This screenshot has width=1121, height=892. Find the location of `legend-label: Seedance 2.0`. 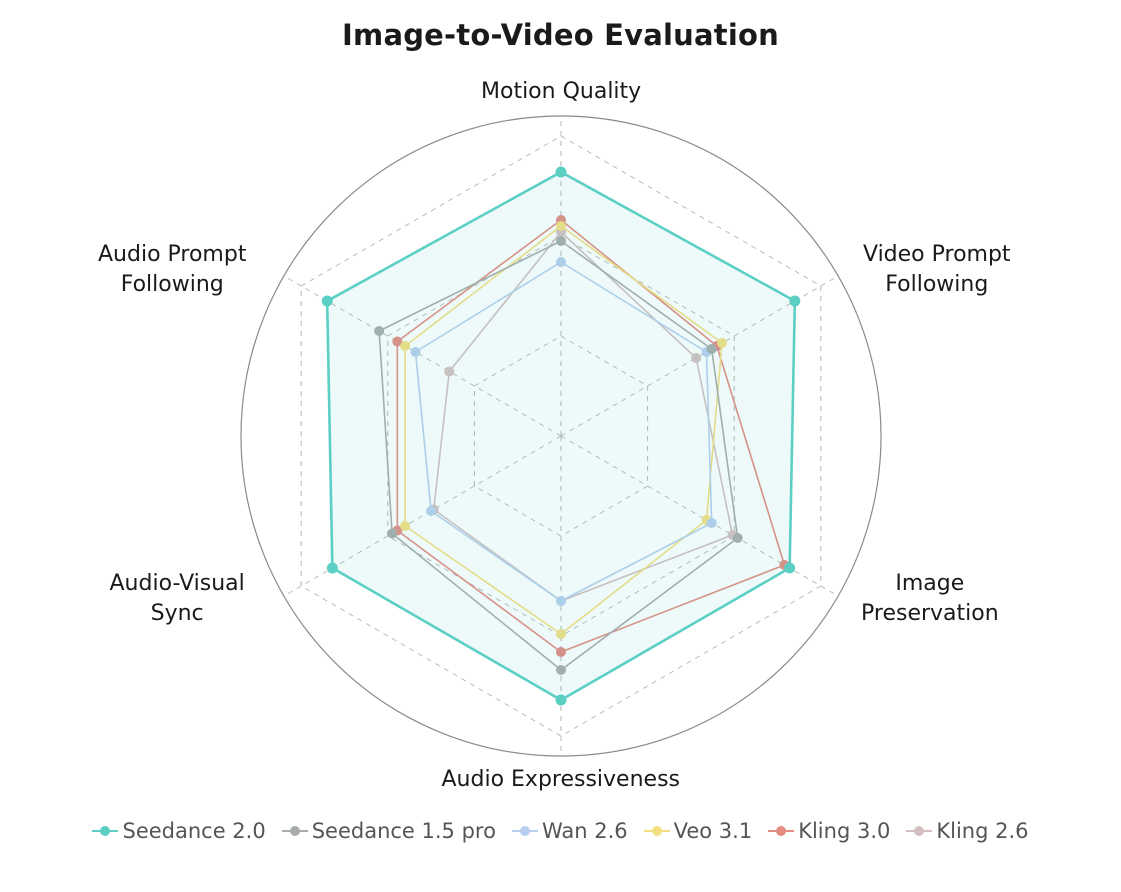

legend-label: Seedance 2.0 is located at coordinates (194, 831).